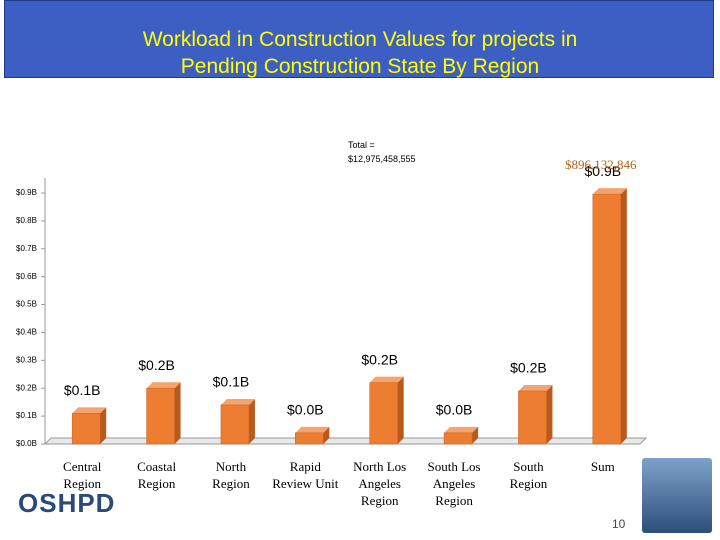 This screenshot has width=720, height=540. What do you see at coordinates (380, 483) in the screenshot?
I see `x-tick-label: North Los Angeles Region` at bounding box center [380, 483].